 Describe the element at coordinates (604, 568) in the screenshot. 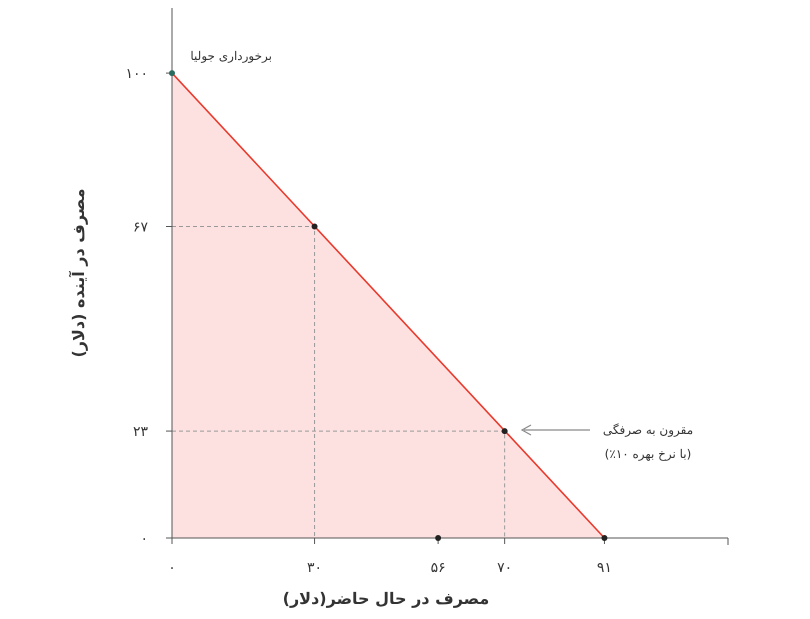

I see `x-tick-label: ۹۱` at that location.